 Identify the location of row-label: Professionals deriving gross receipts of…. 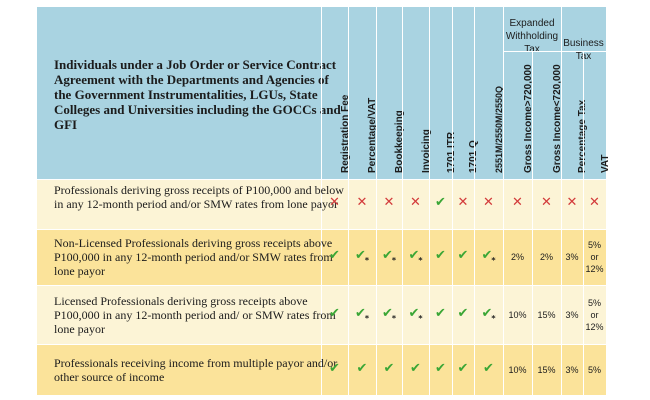
(199, 197).